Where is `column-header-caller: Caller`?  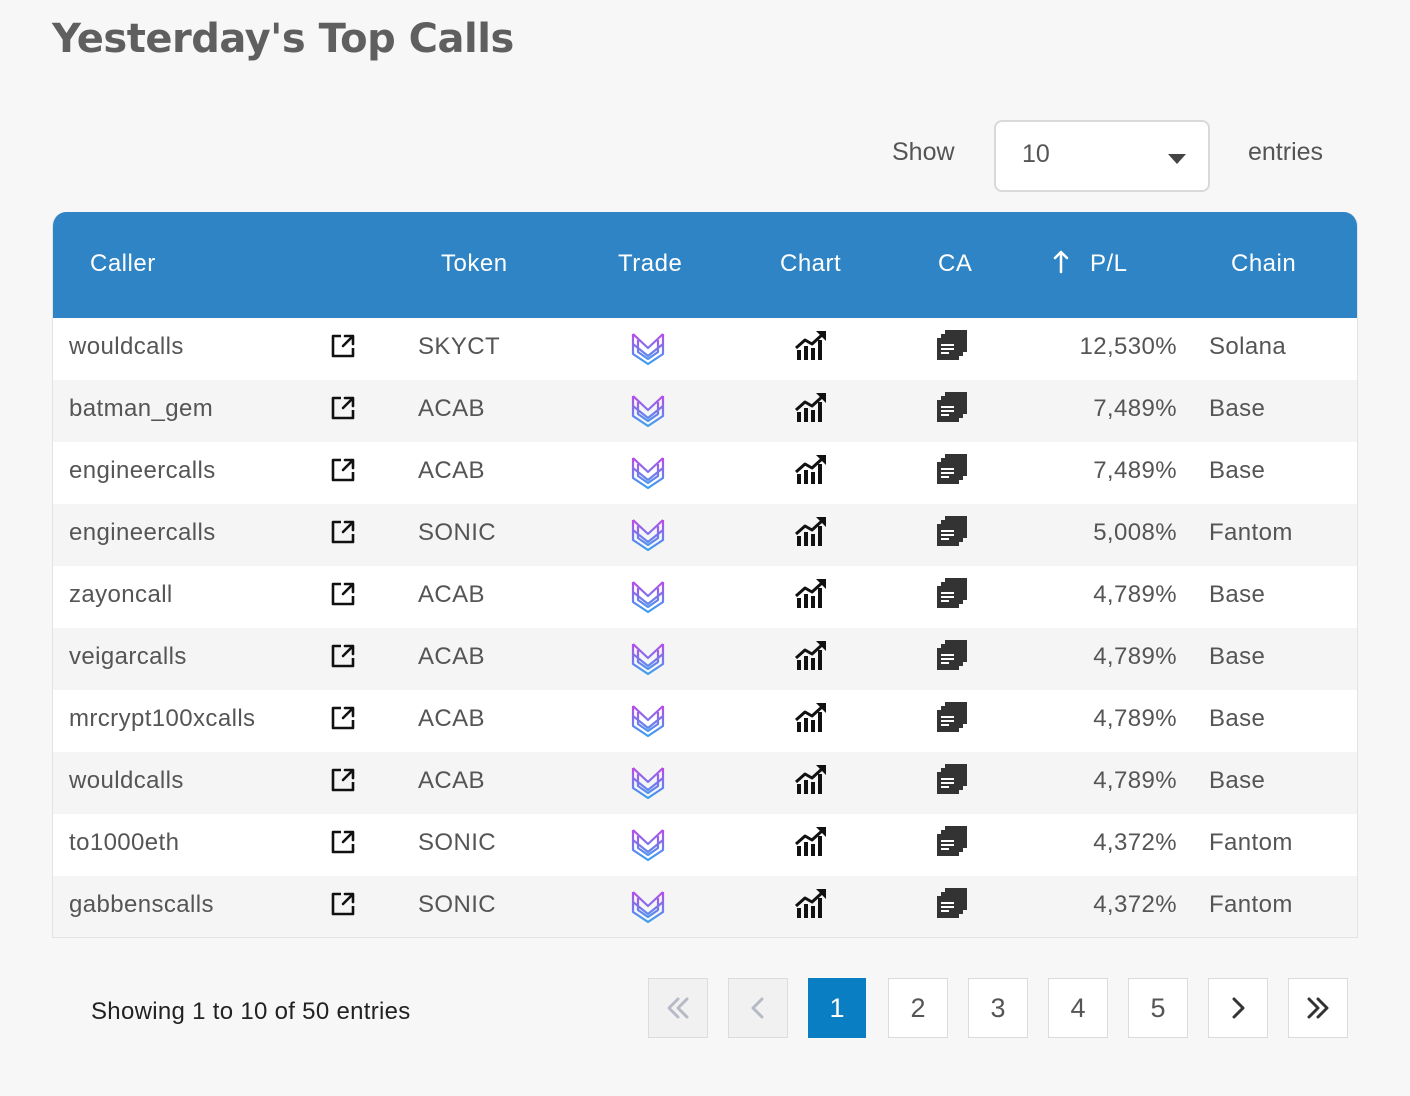
column-header-caller: Caller is located at coordinates (123, 263).